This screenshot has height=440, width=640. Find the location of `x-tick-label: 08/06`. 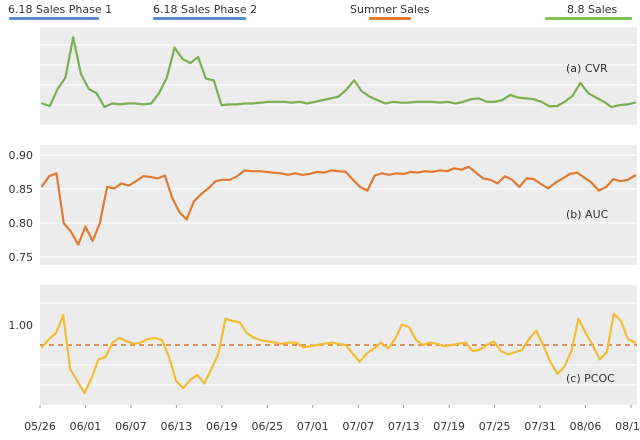

x-tick-label: 08/06 is located at coordinates (586, 426).